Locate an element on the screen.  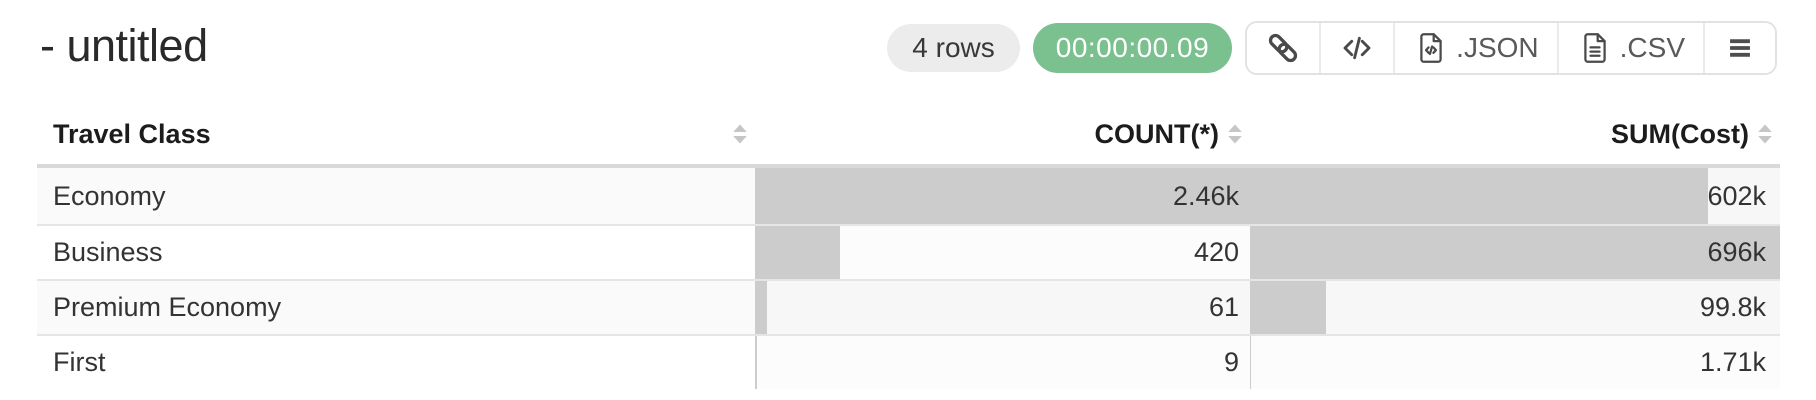
column-header-sum-cost: SUM(Cost) is located at coordinates (1515, 134).